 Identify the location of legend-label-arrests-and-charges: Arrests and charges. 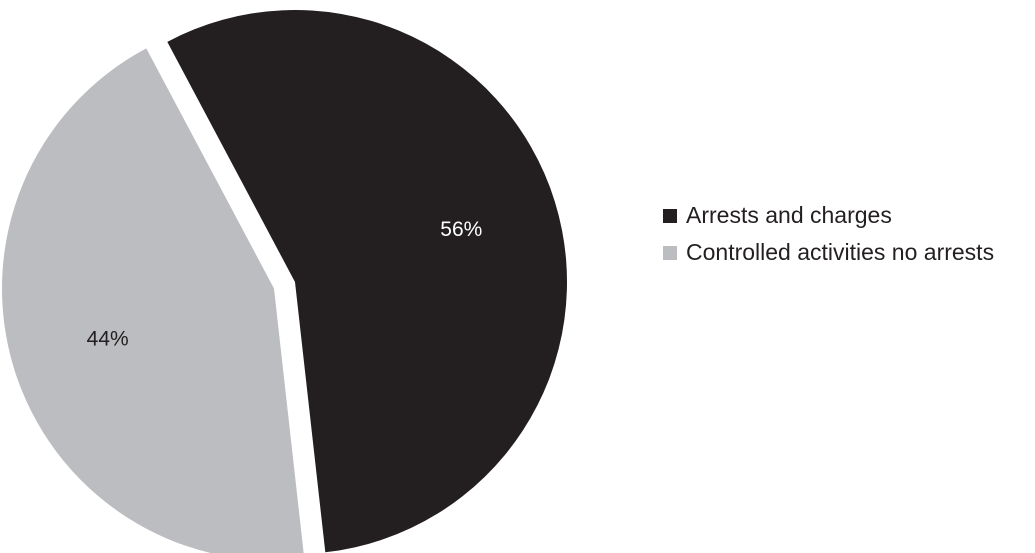
(789, 215).